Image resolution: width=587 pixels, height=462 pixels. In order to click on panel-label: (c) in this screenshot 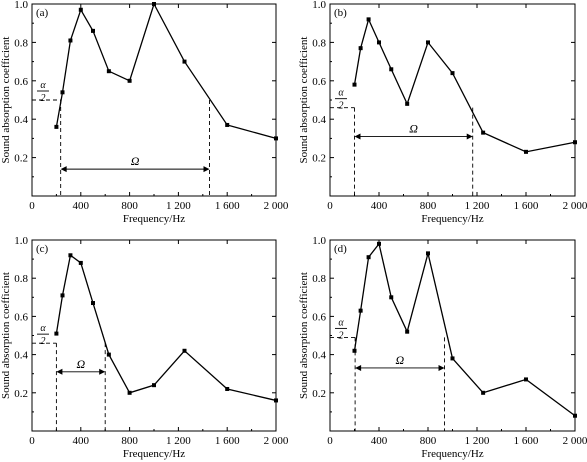, I will do `click(42, 249)`.